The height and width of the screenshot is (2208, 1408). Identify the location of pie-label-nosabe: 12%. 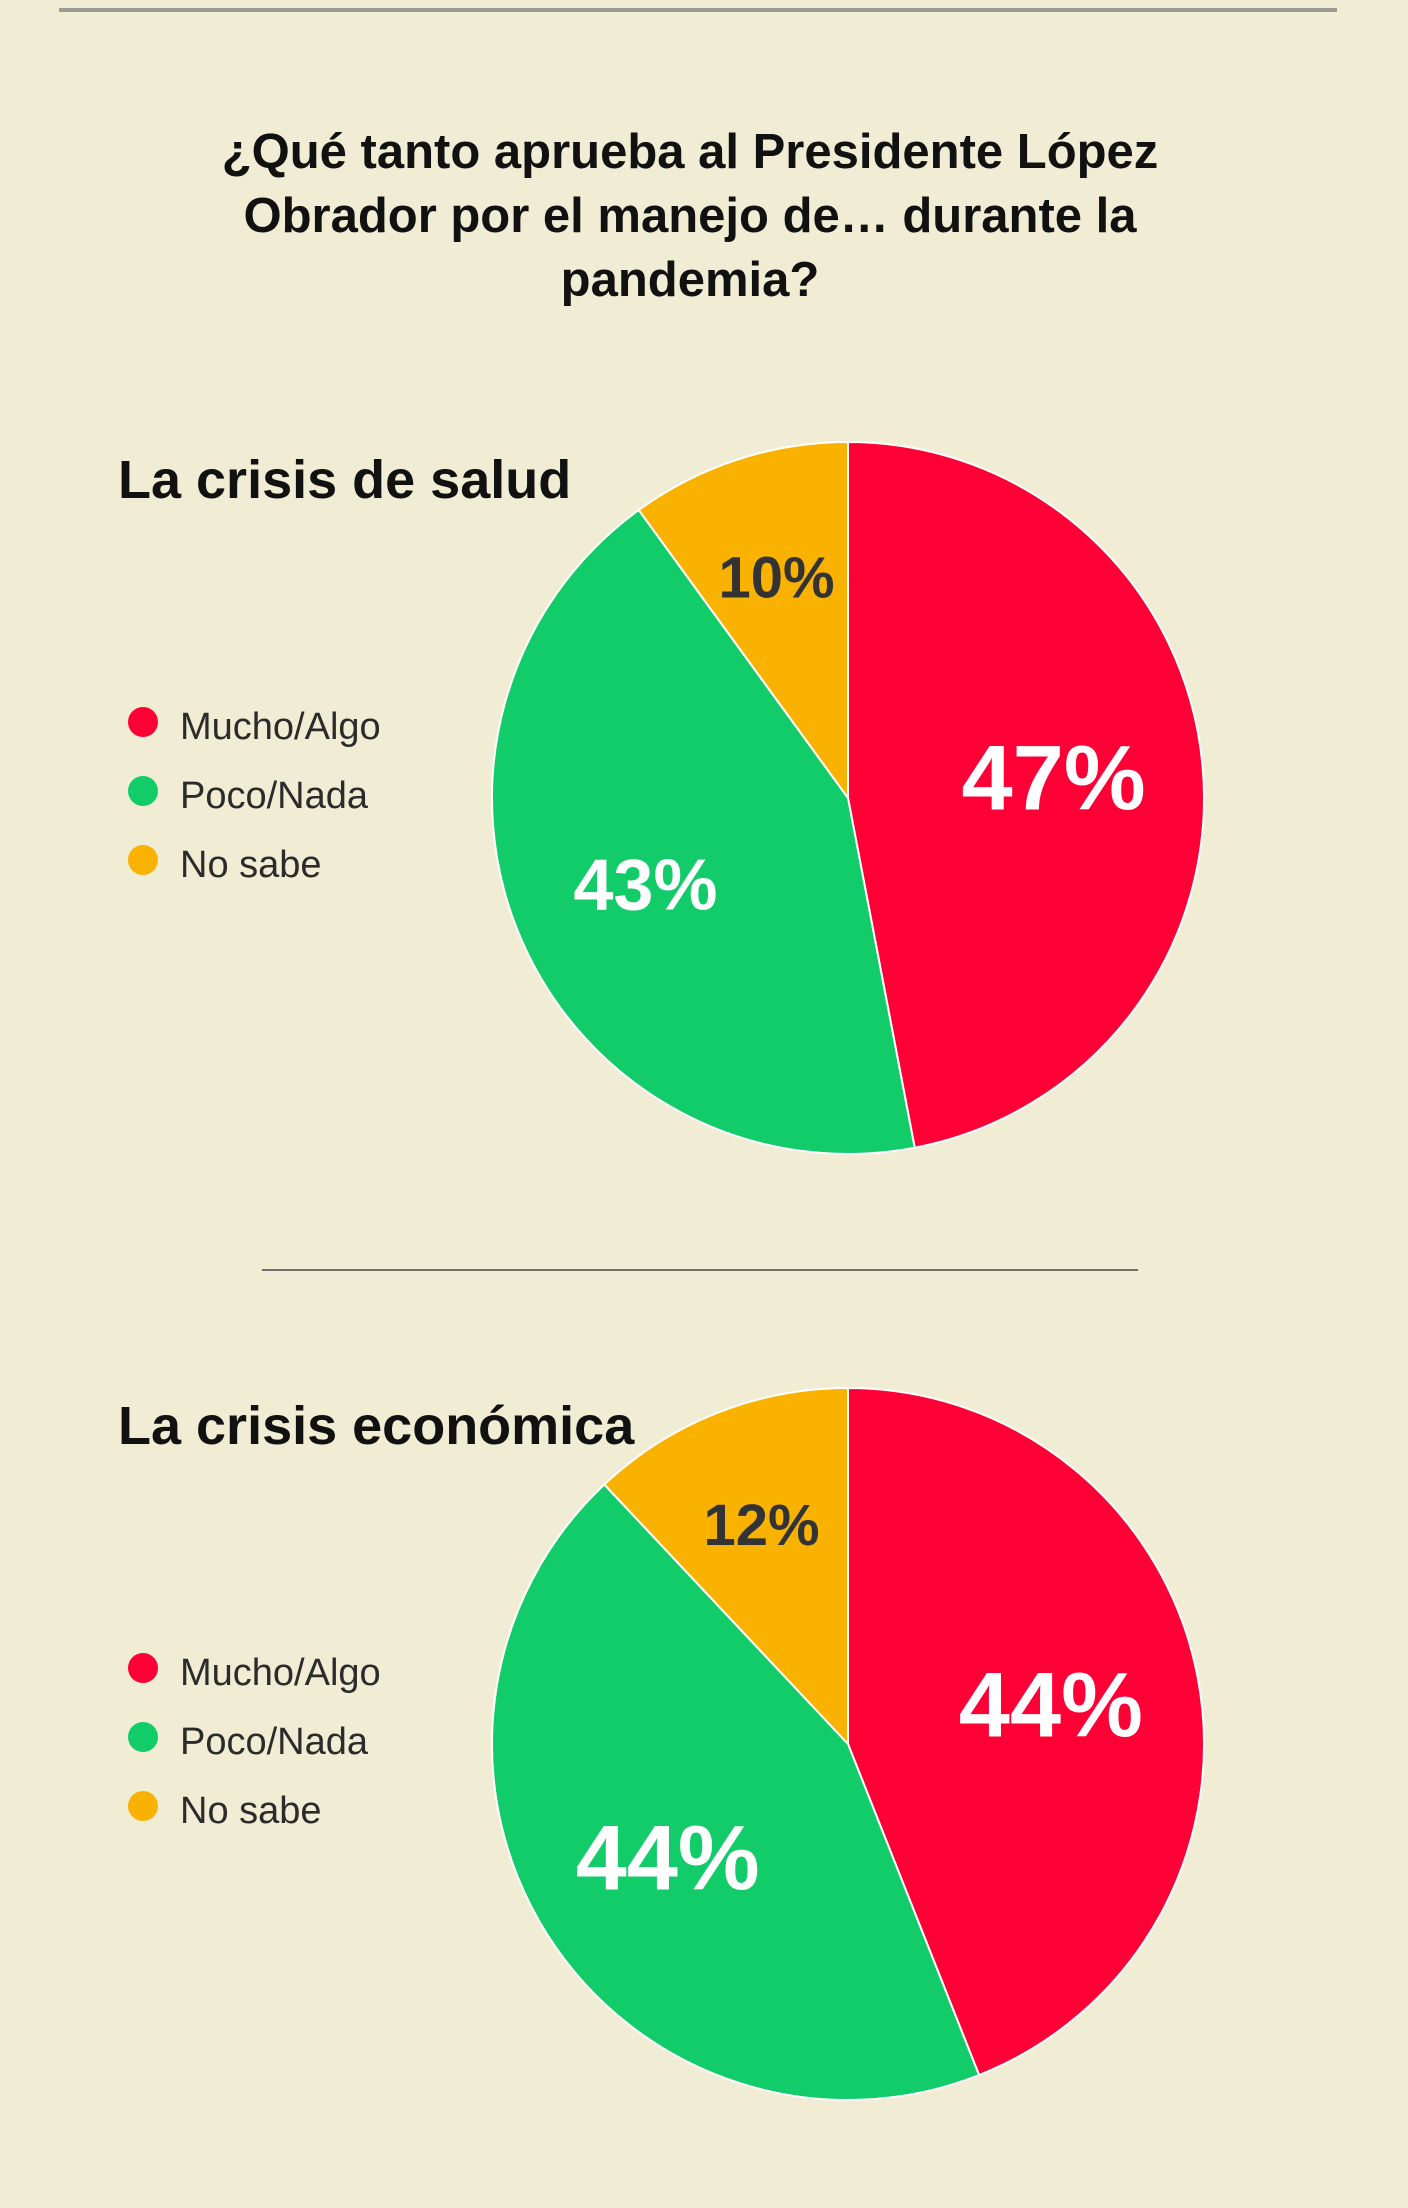
(761, 1525).